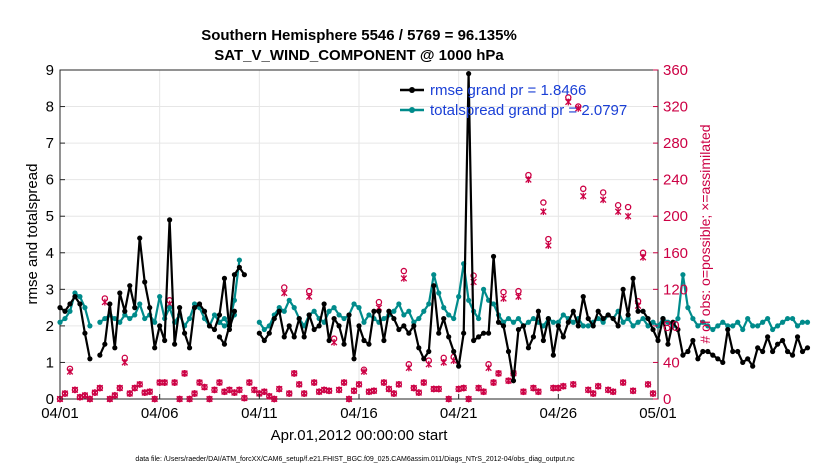 The width and height of the screenshot is (830, 470). Describe the element at coordinates (359, 408) in the screenshot. I see `x-axis: 04/01 04/06 04/11 04/16 04/21 04/26 05/01` at that location.